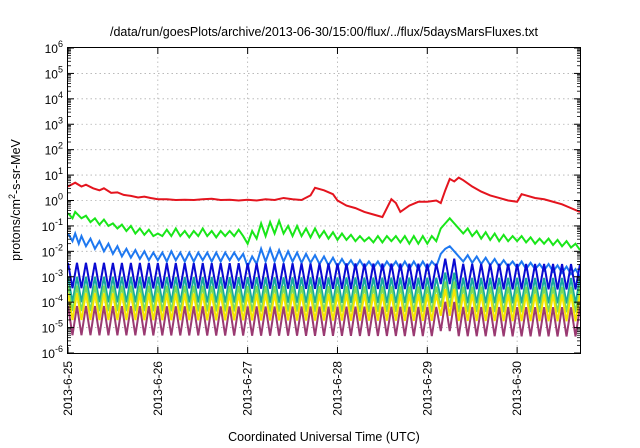 This screenshot has height=448, width=640. I want to click on y-tick-label: 10⁻⁴, so click(52, 301).